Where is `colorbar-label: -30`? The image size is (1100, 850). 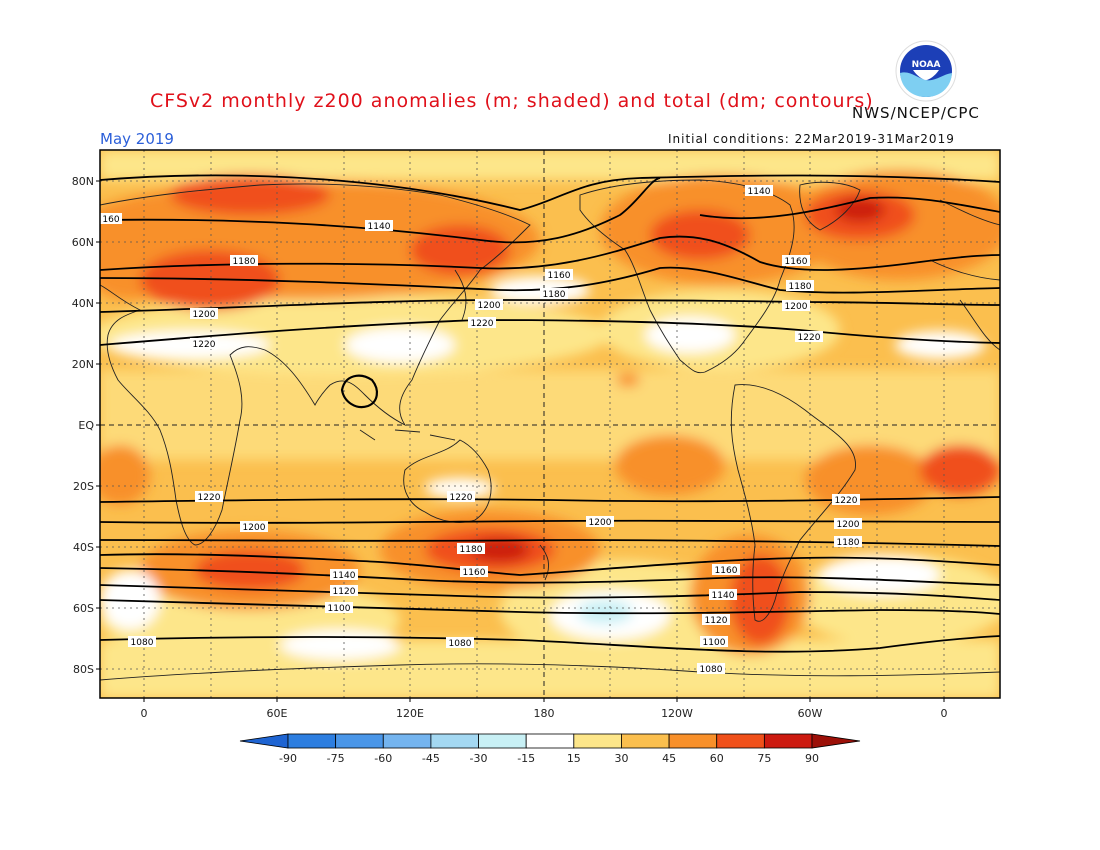
colorbar-label: -30 is located at coordinates (479, 758).